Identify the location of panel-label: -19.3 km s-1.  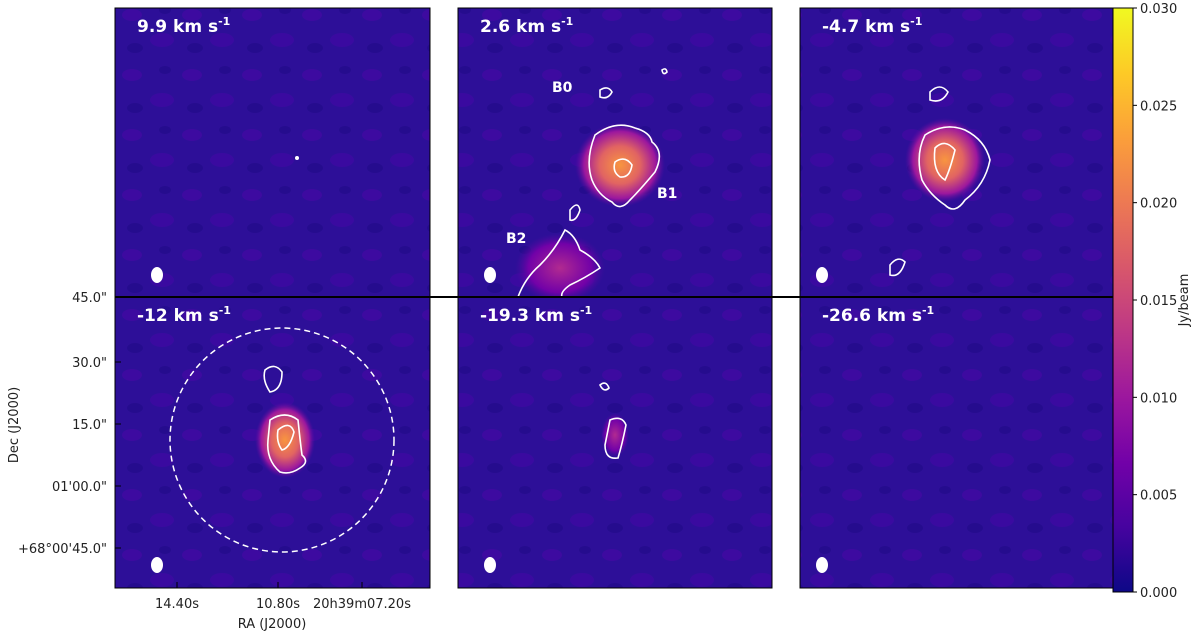
(536, 315).